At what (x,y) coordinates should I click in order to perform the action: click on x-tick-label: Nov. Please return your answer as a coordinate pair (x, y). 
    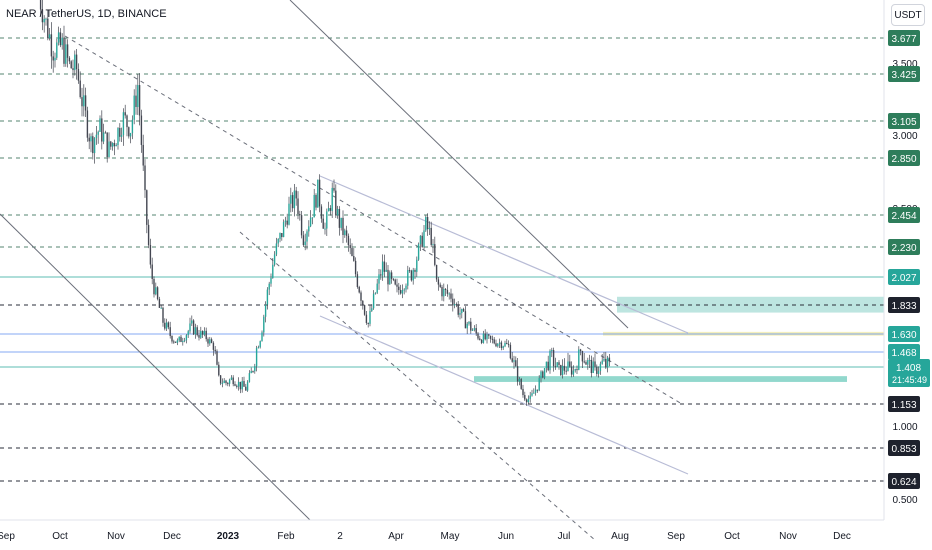
    Looking at the image, I should click on (788, 536).